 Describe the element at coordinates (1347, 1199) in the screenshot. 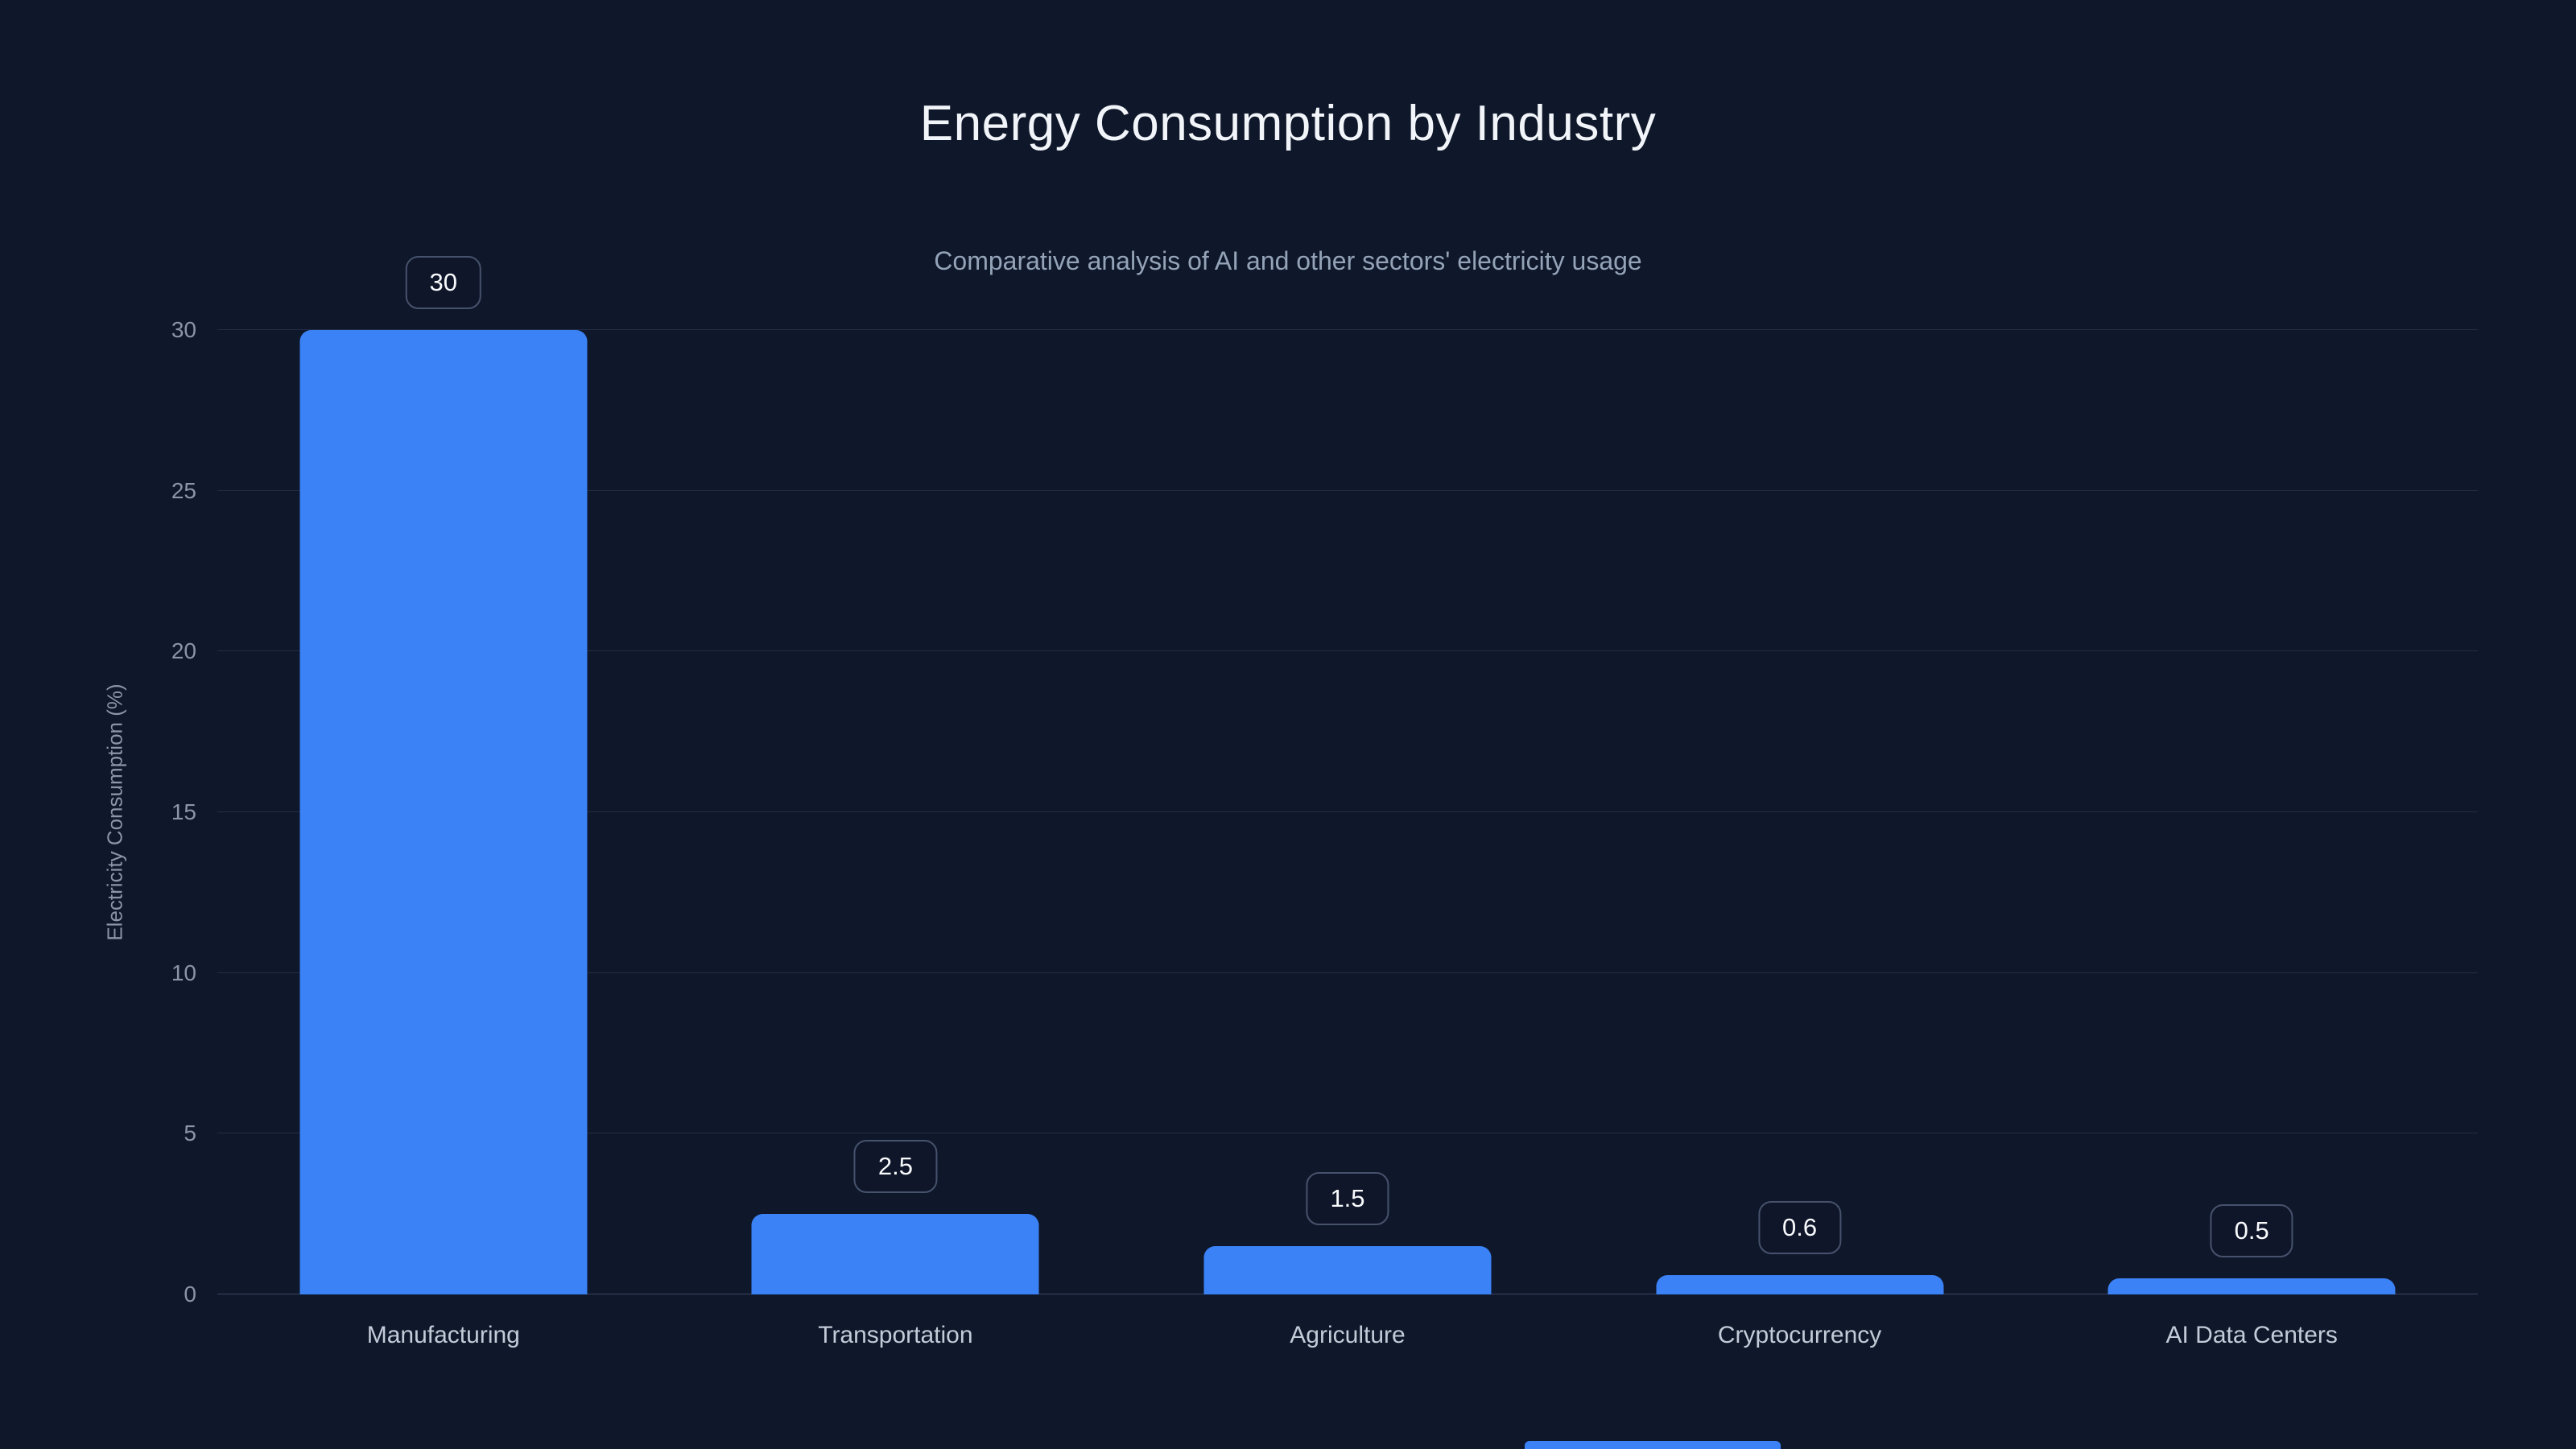

I see `value-badge-agriculture: 1.5` at that location.